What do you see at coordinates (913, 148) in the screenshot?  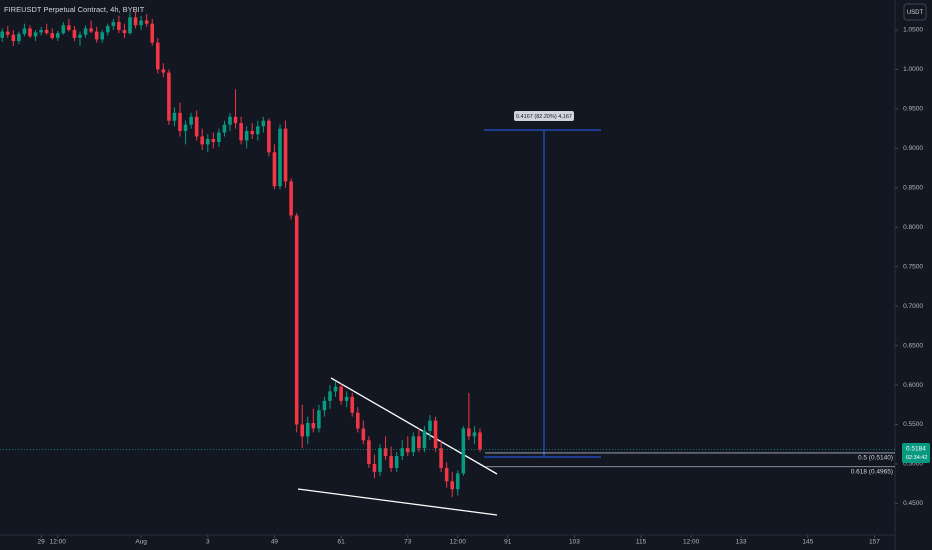 I see `y-tick-label: 0.9000` at bounding box center [913, 148].